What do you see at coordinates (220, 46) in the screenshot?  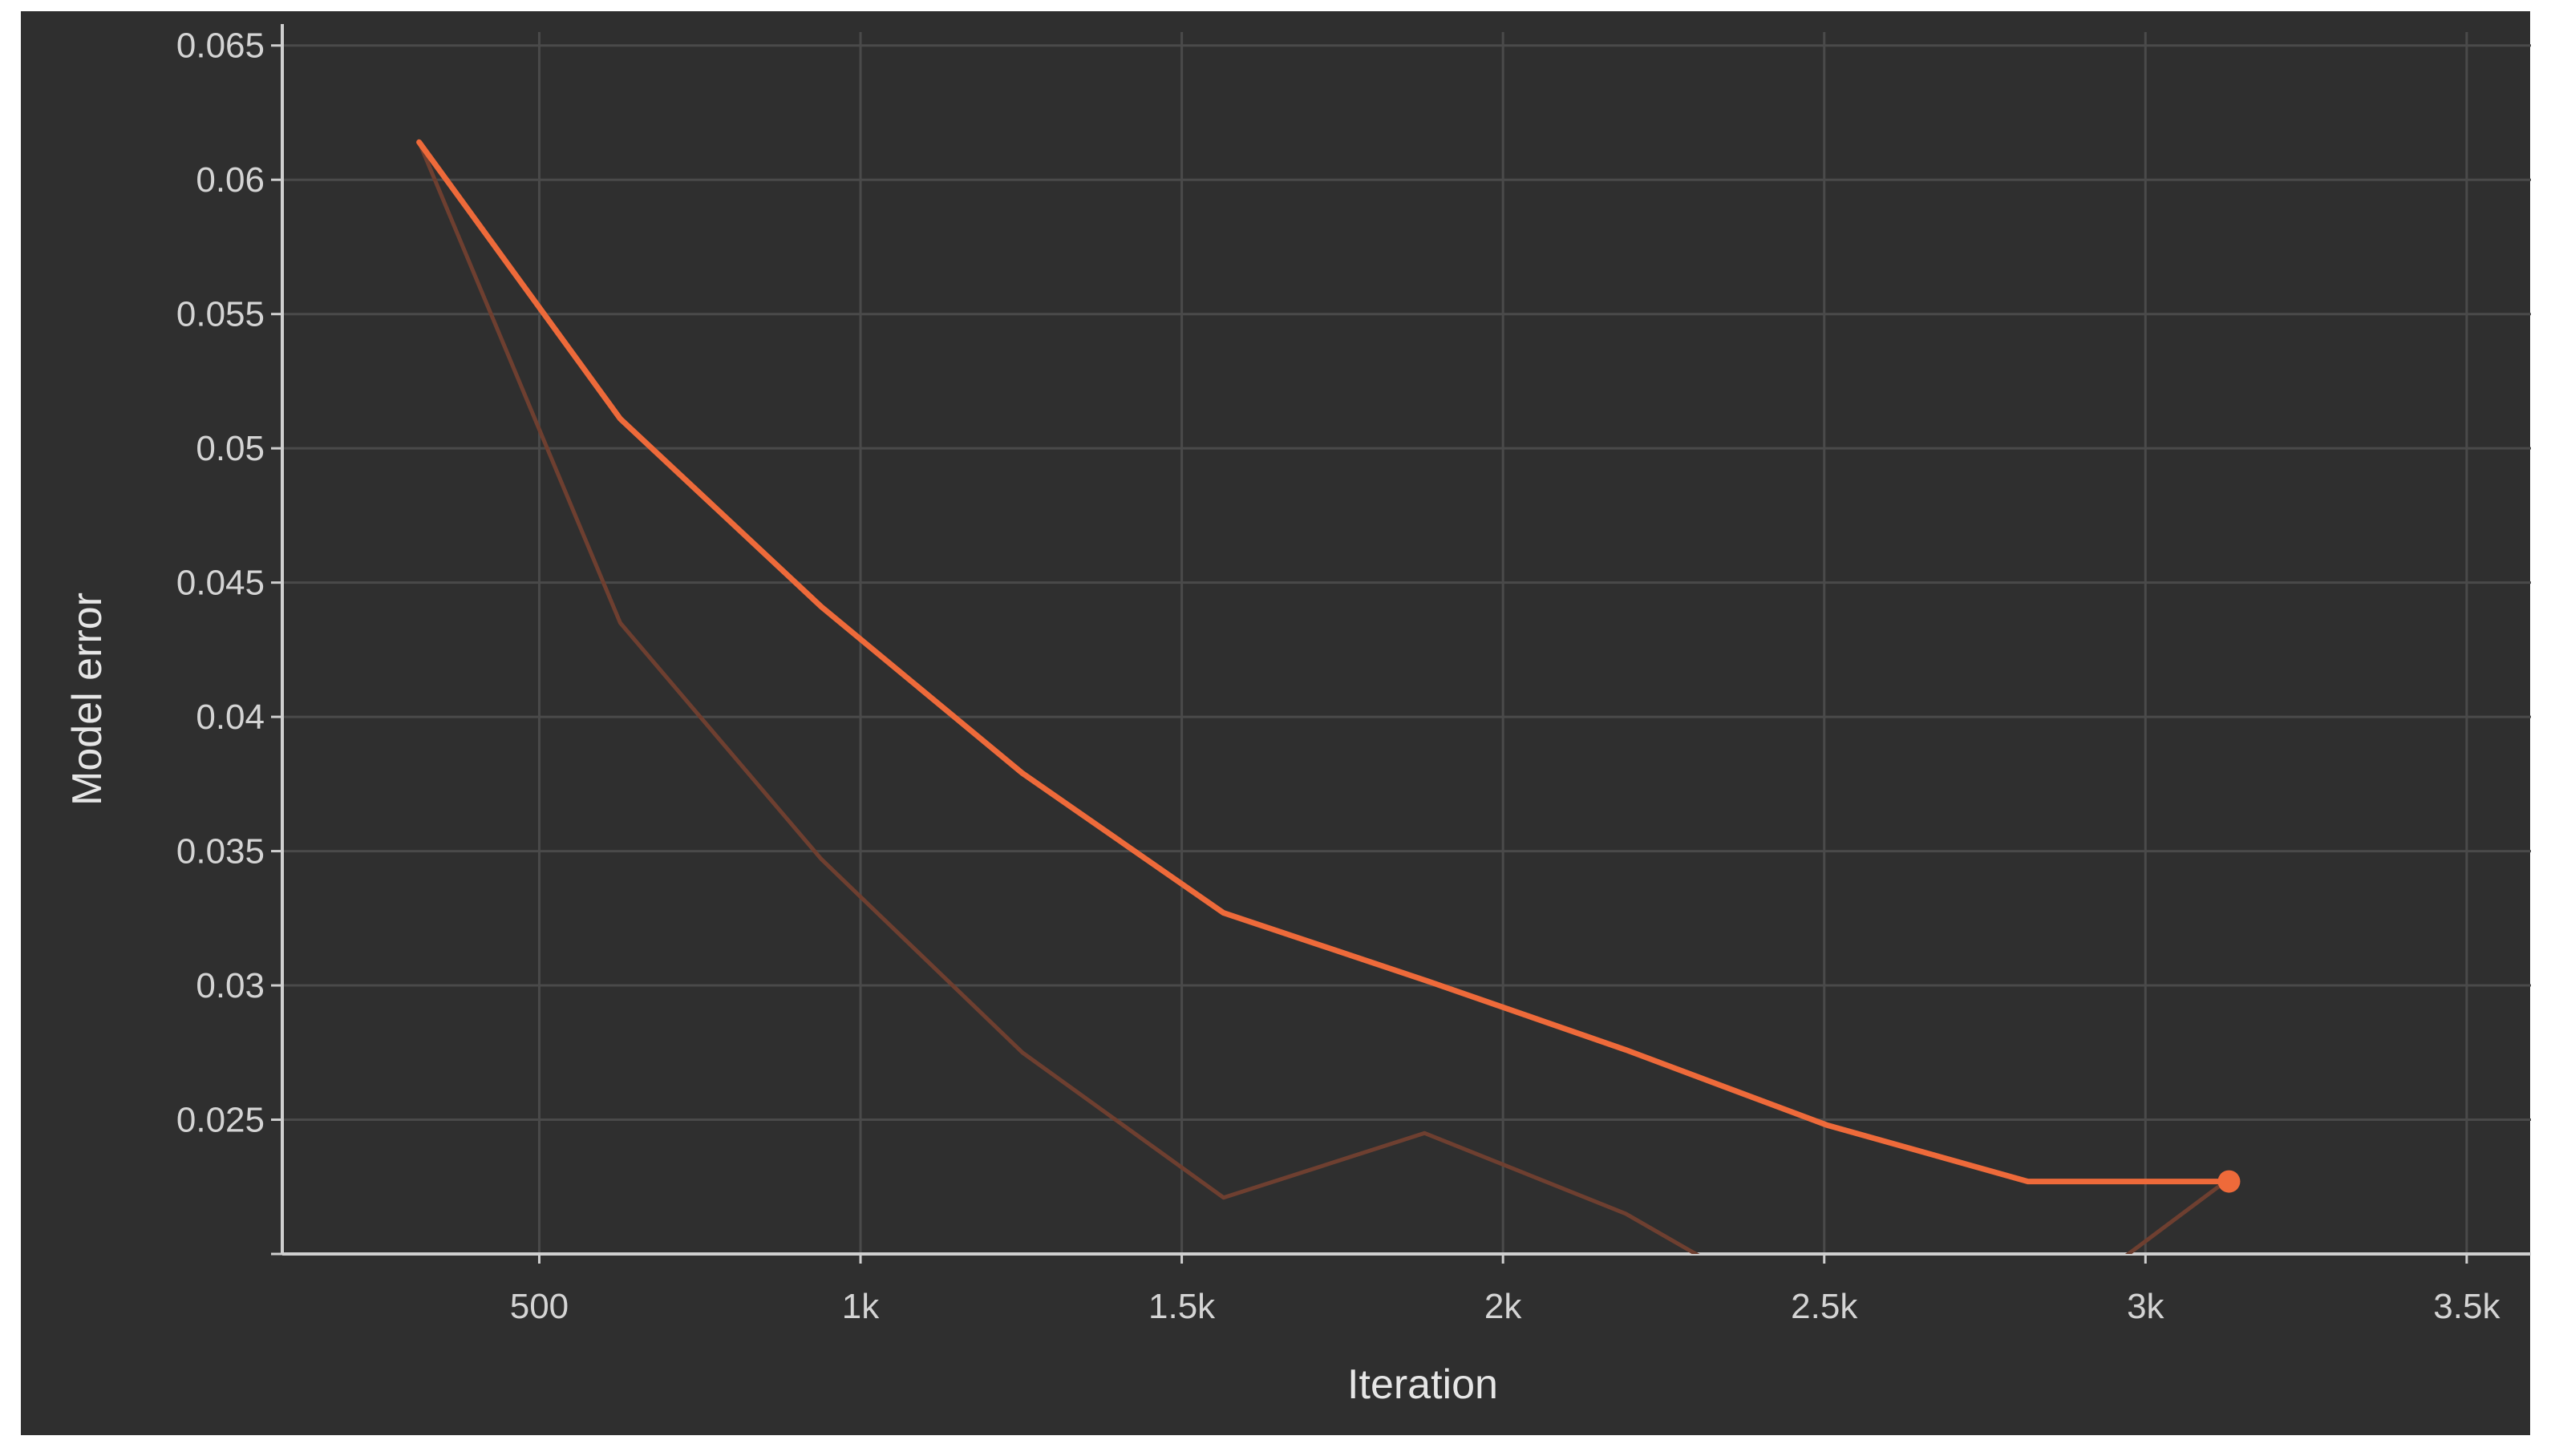 I see `y-tick-label: 0.065` at bounding box center [220, 46].